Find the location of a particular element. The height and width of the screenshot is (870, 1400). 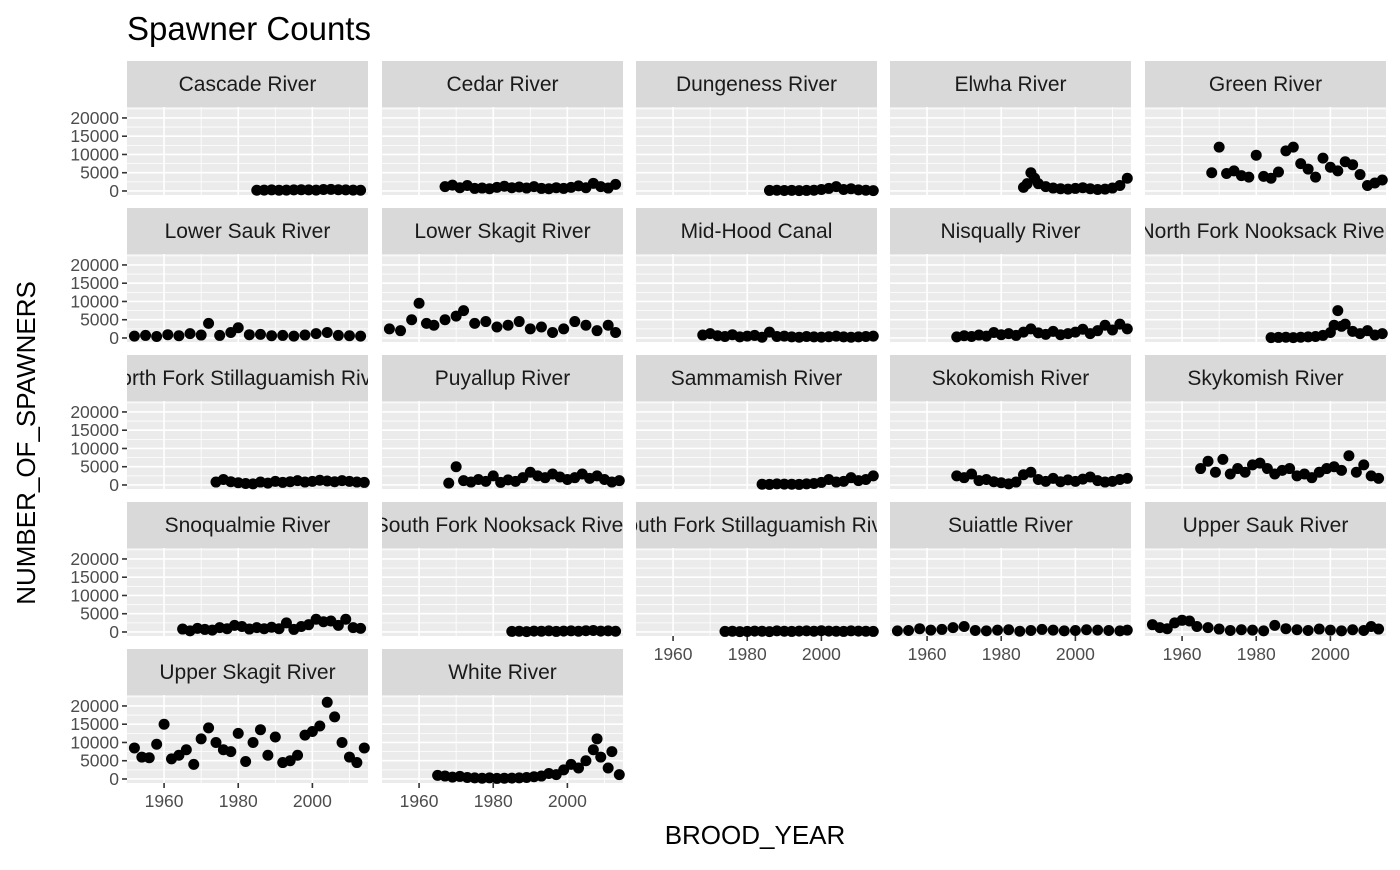

facet-label: Upper Skagit River is located at coordinates (247, 672).